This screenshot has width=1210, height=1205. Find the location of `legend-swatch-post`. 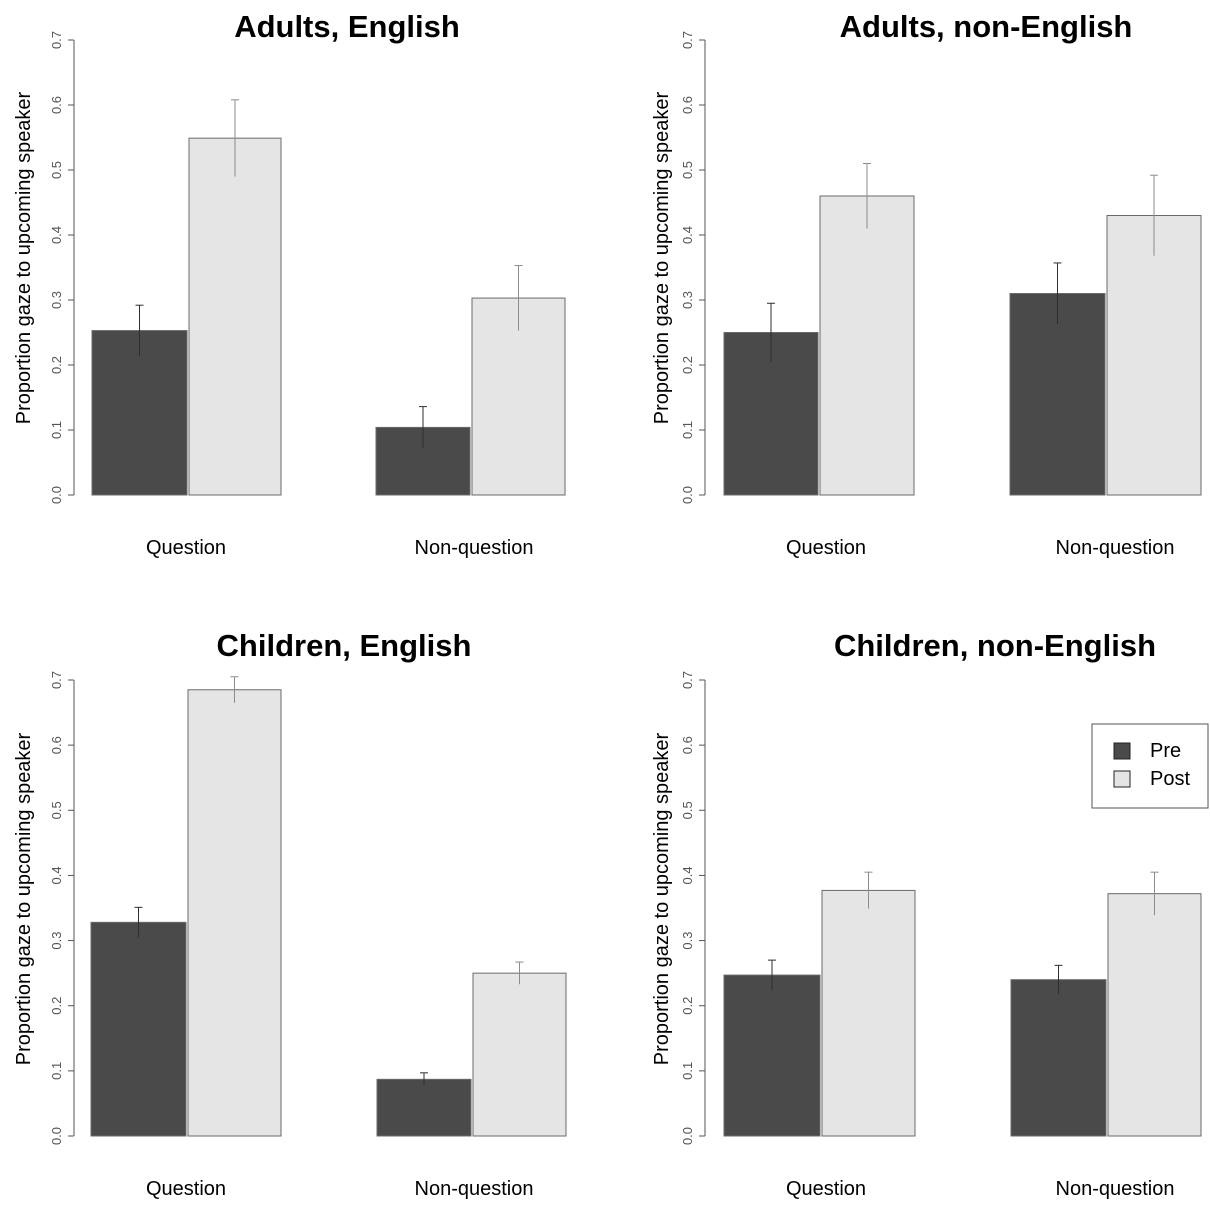

legend-swatch-post is located at coordinates (1122, 779).